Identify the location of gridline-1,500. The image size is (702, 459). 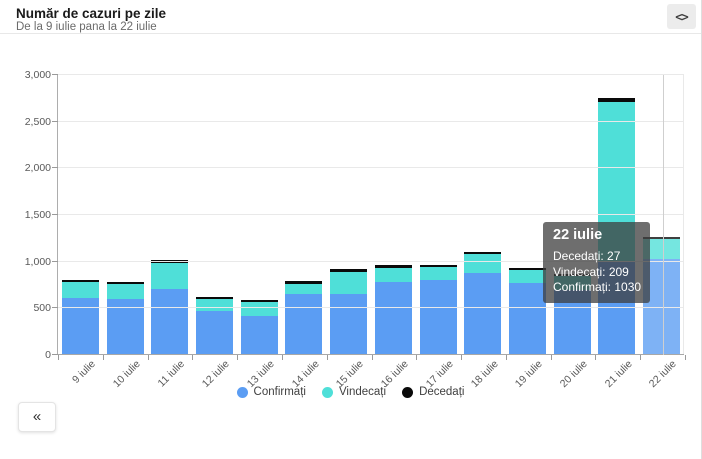
(371, 214).